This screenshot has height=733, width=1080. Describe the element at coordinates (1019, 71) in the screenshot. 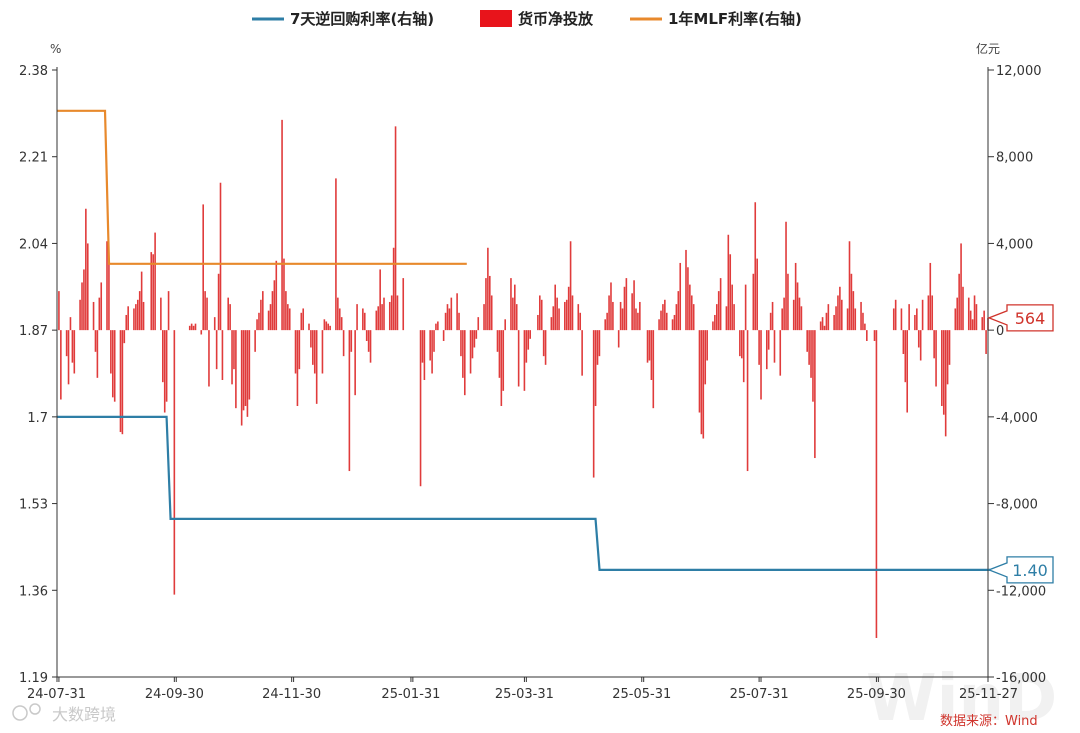

I see `right-tick-label-7: 12,000` at that location.